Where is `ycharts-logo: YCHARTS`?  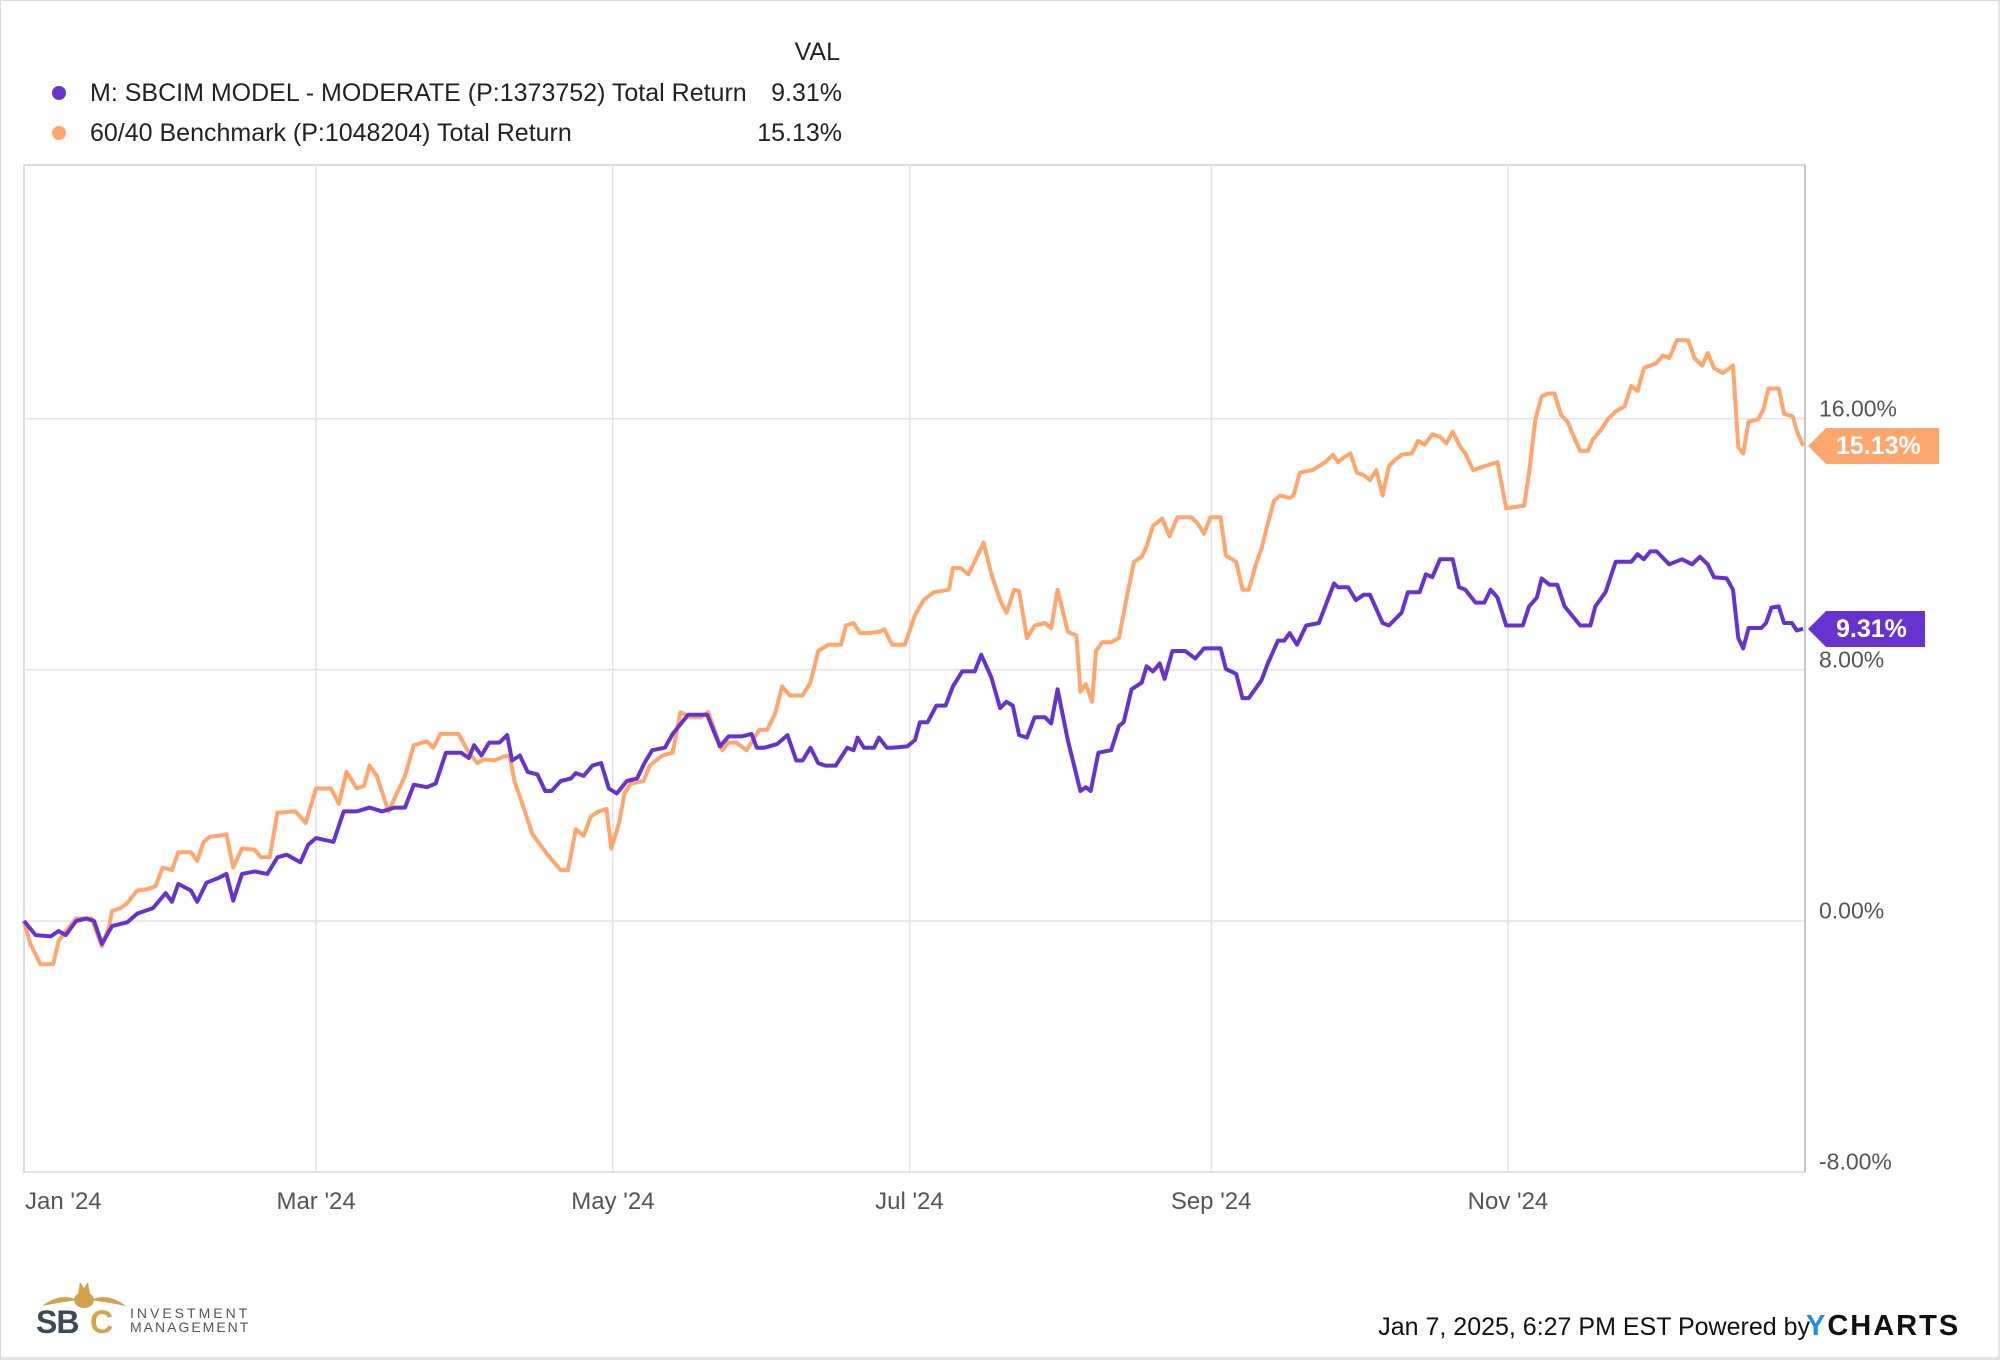 ycharts-logo: YCHARTS is located at coordinates (1883, 1326).